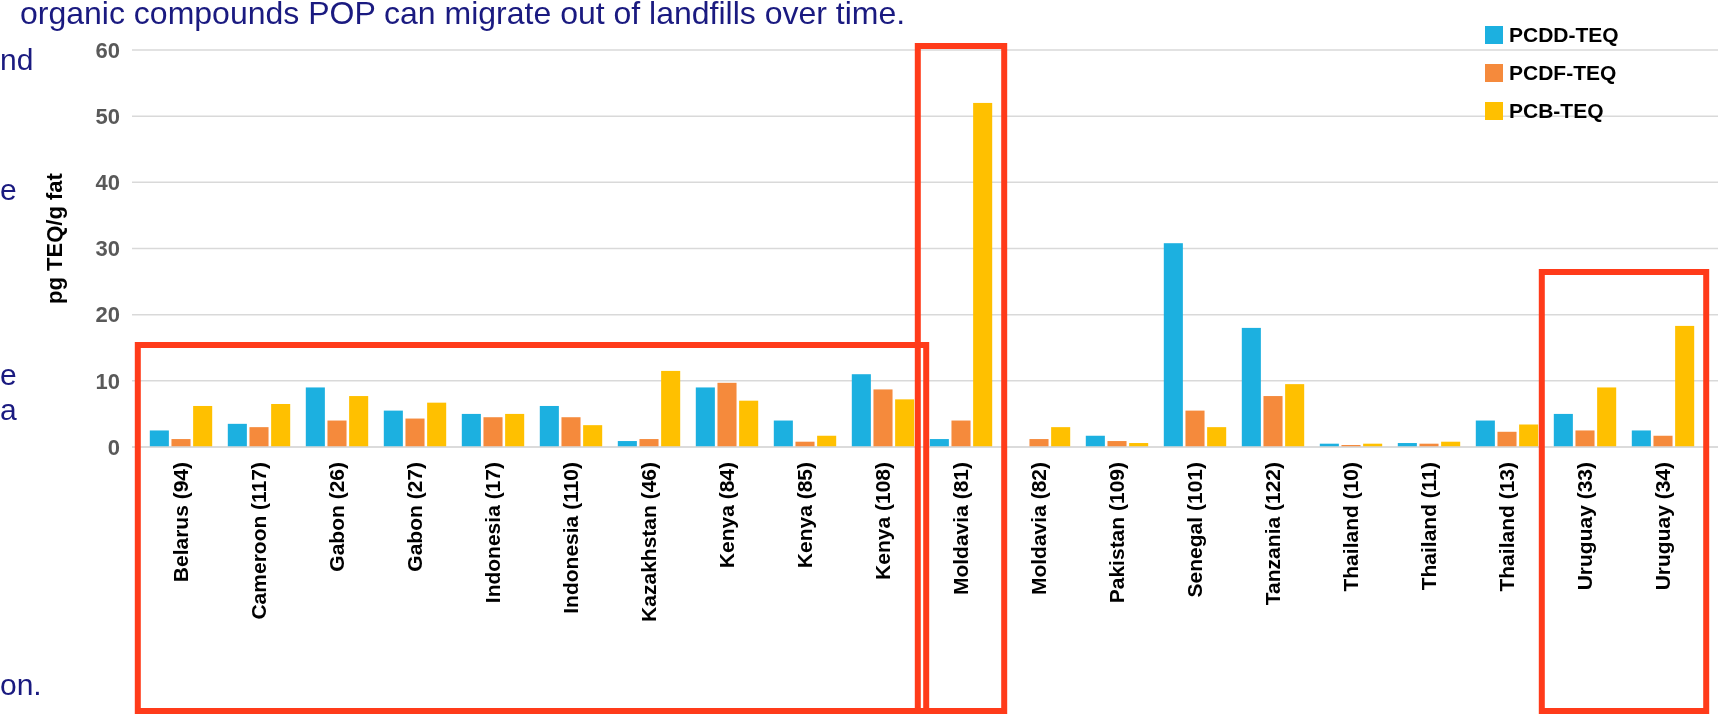  Describe the element at coordinates (727, 515) in the screenshot. I see `x-tick-label: Kenya (84)` at that location.